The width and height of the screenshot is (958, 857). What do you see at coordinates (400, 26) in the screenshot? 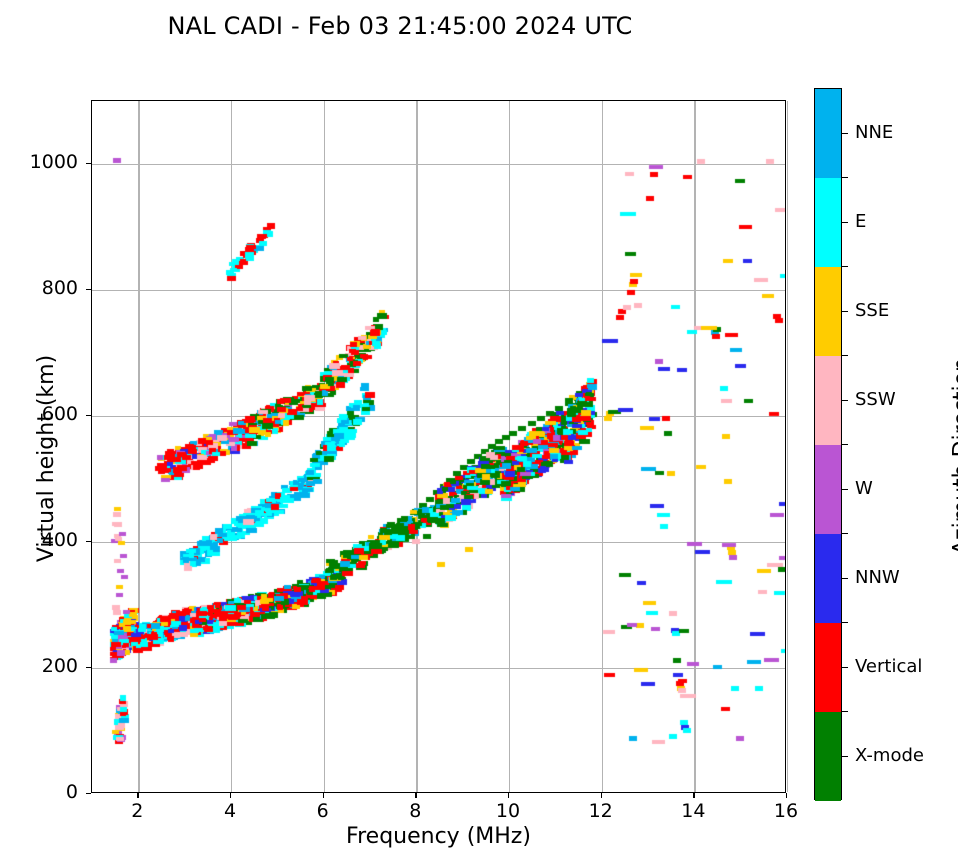
I see `chart-title: NAL CADI - Feb 03 21:45:00 2024 UTC` at bounding box center [400, 26].